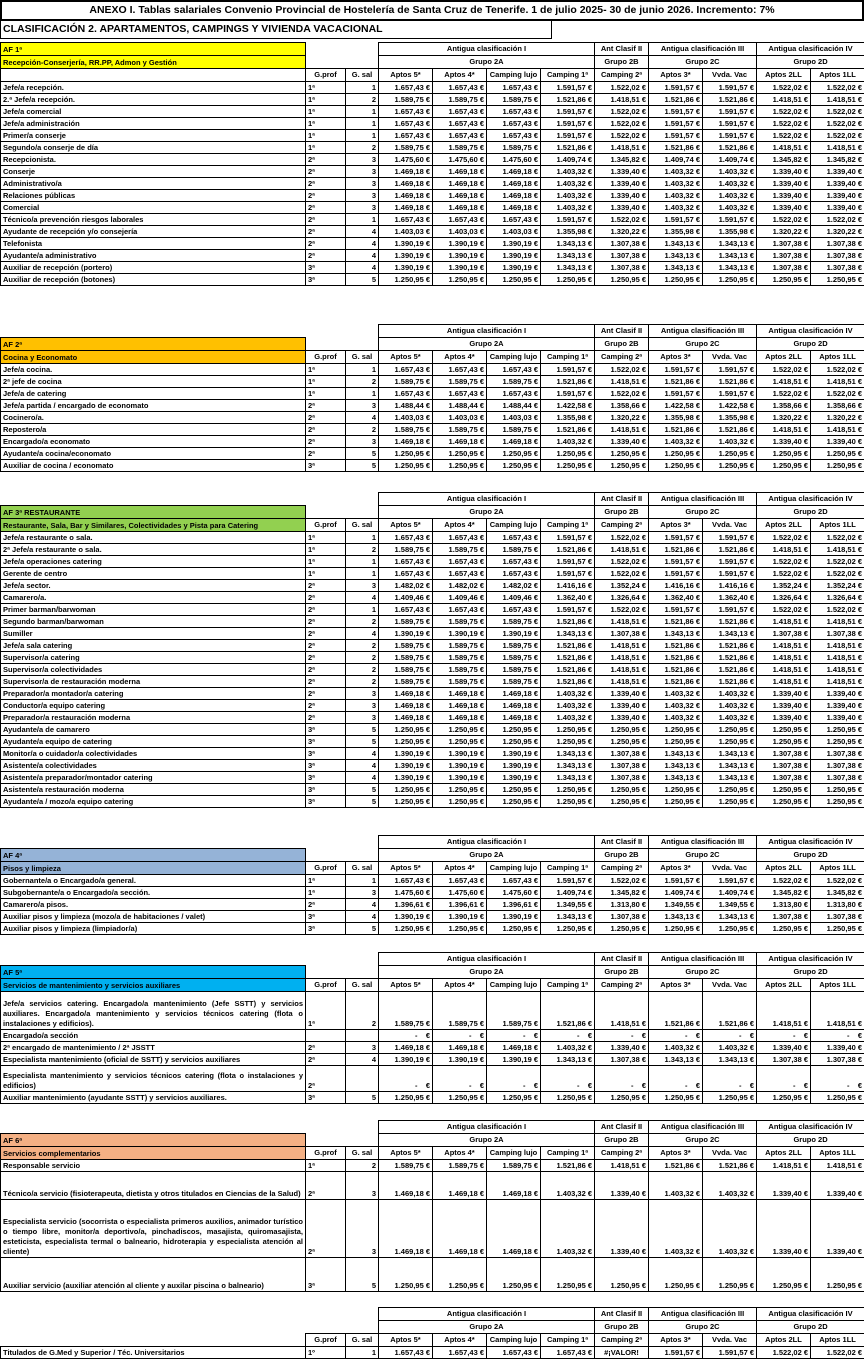 The height and width of the screenshot is (1359, 864). I want to click on job-title-cell: Sumiller, so click(153, 634).